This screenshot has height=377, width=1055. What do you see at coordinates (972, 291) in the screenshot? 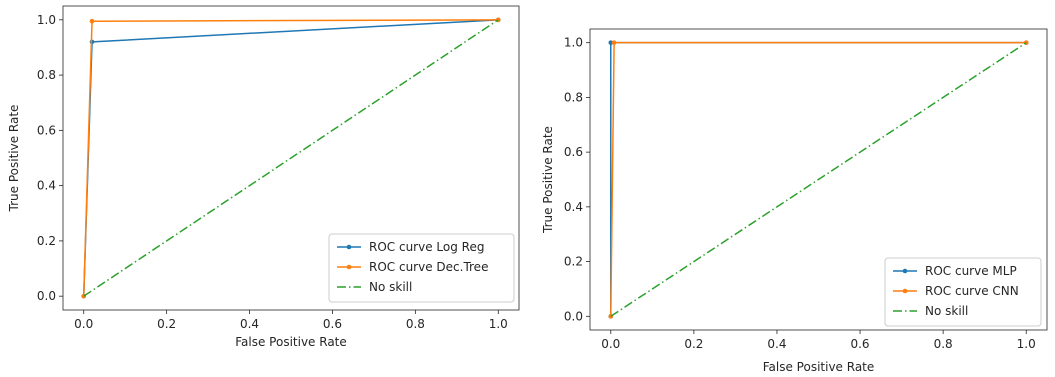
I see `legend-entry: ROC curve CNN` at bounding box center [972, 291].